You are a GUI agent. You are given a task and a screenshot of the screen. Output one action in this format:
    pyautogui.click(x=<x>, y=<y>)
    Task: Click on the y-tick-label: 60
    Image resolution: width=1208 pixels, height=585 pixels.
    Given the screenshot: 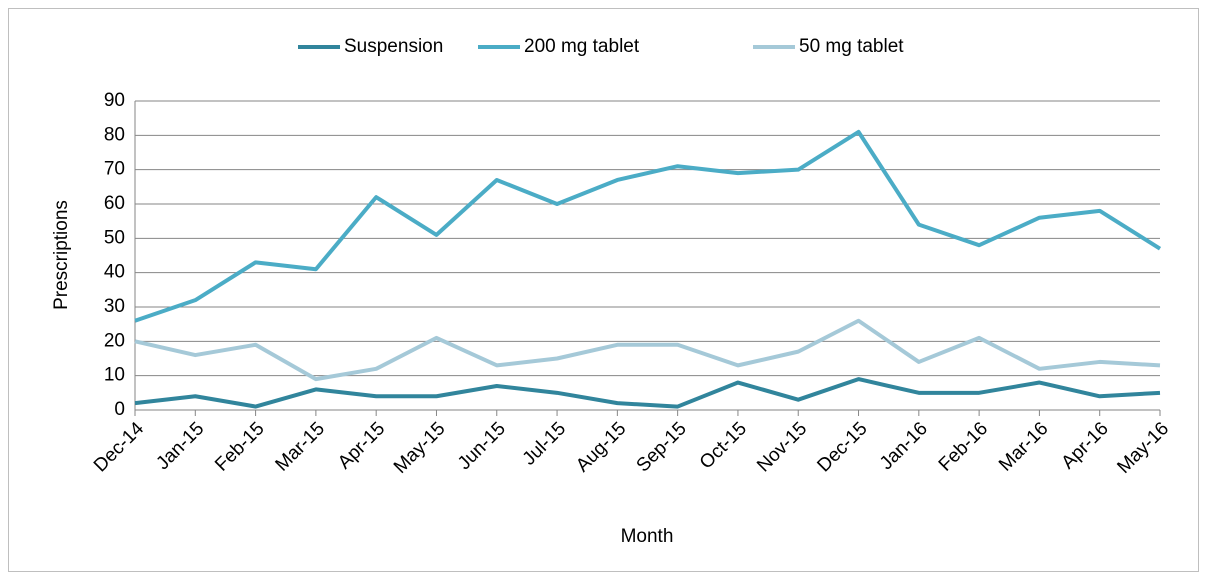 What is the action you would take?
    pyautogui.click(x=114, y=203)
    